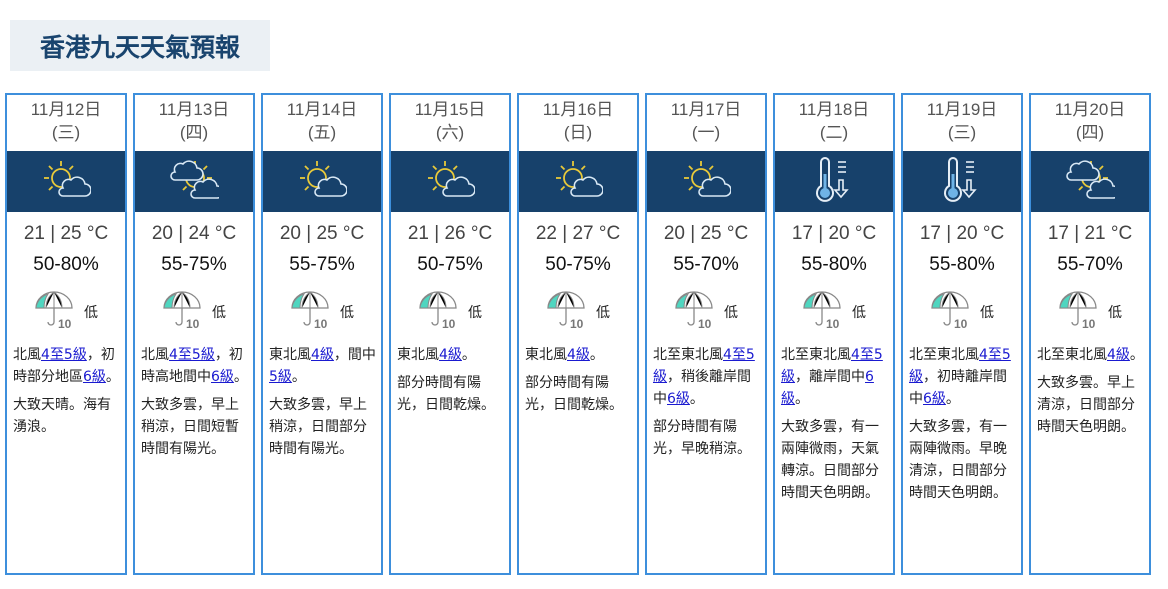  What do you see at coordinates (194, 123) in the screenshot?
I see `forecast-date: 11月13日 (四)` at bounding box center [194, 123].